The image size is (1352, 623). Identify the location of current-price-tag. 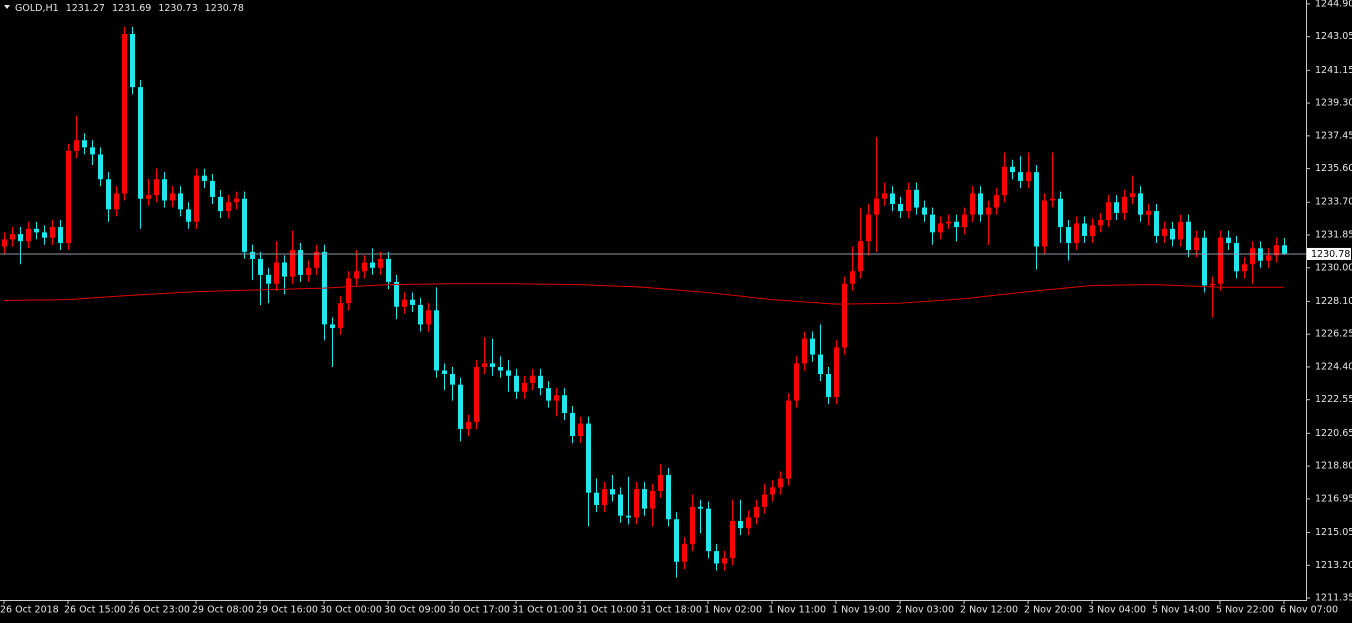
(1329, 253).